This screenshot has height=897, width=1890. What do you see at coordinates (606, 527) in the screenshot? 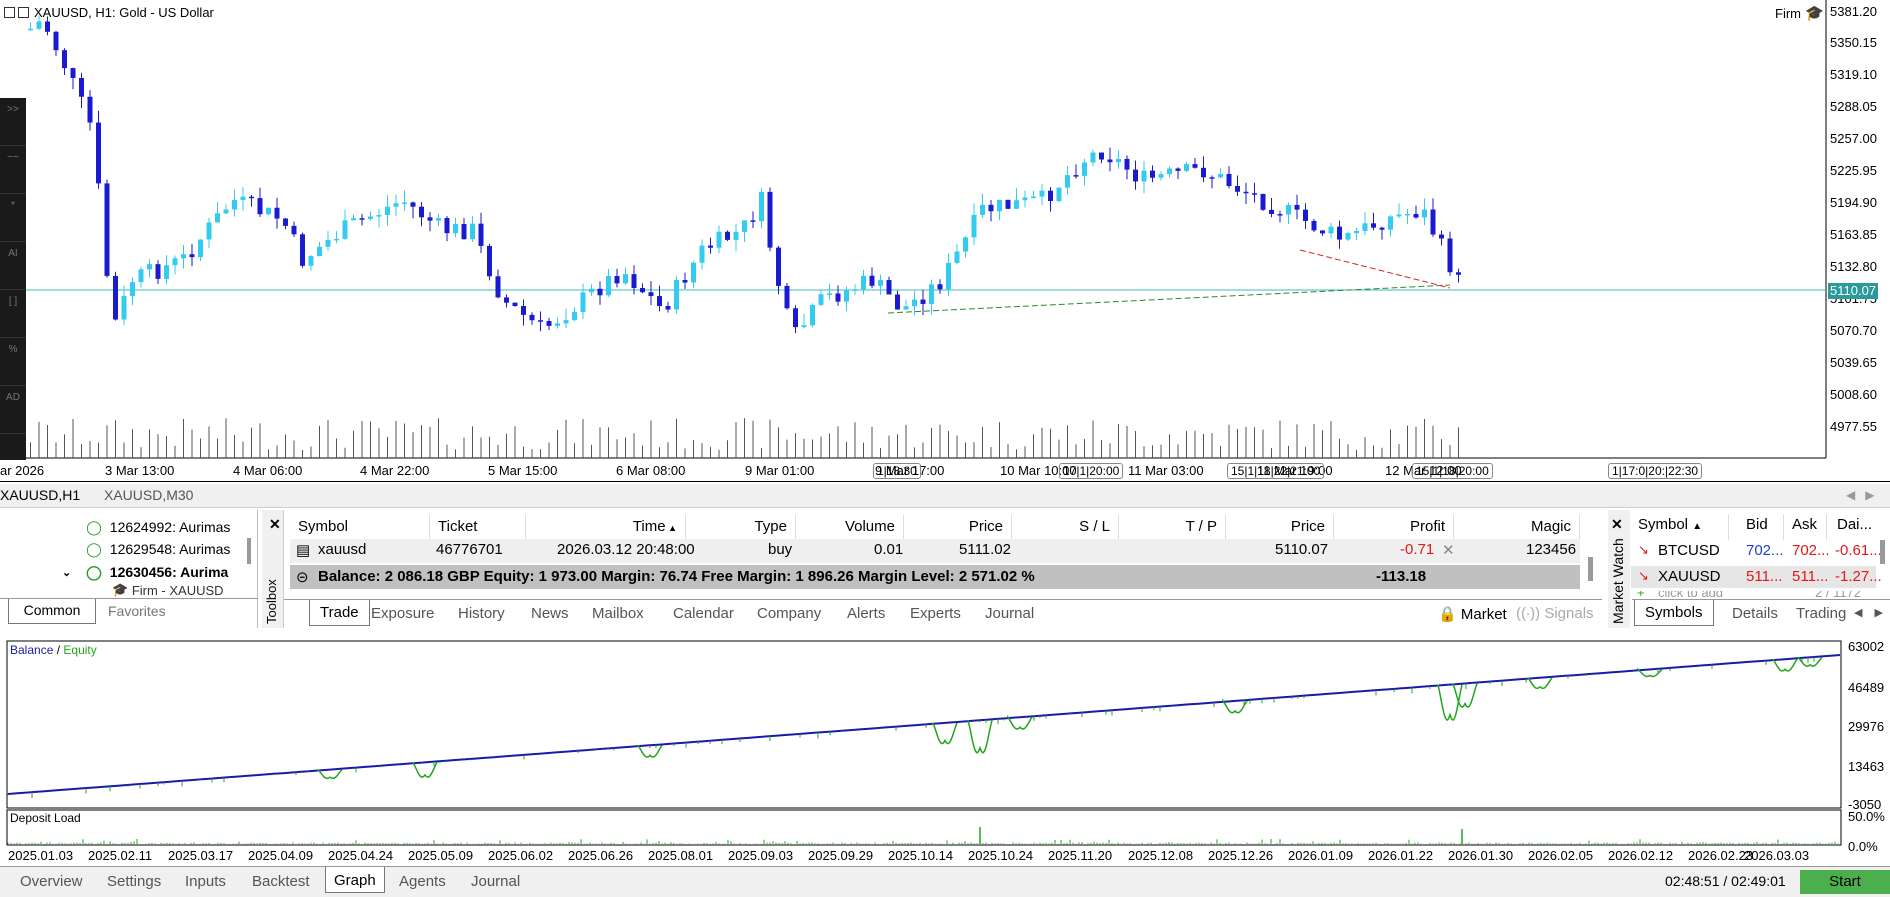
I see `trade-col-header: Time ▲` at bounding box center [606, 527].